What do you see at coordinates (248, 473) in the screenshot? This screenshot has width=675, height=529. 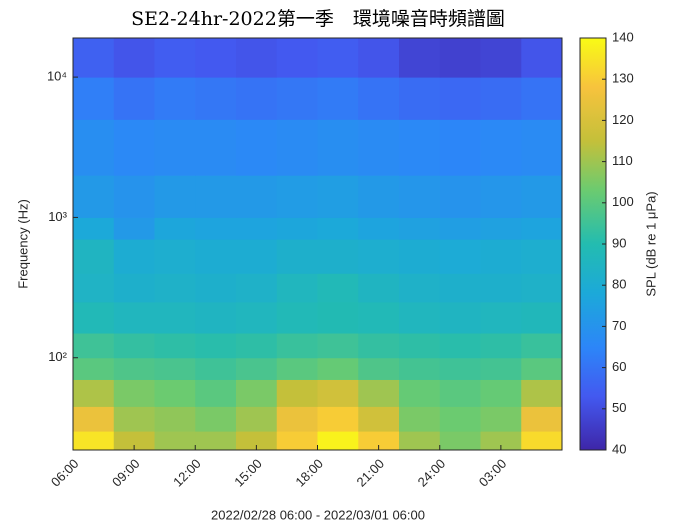 I see `x-tick-label: 15:00` at bounding box center [248, 473].